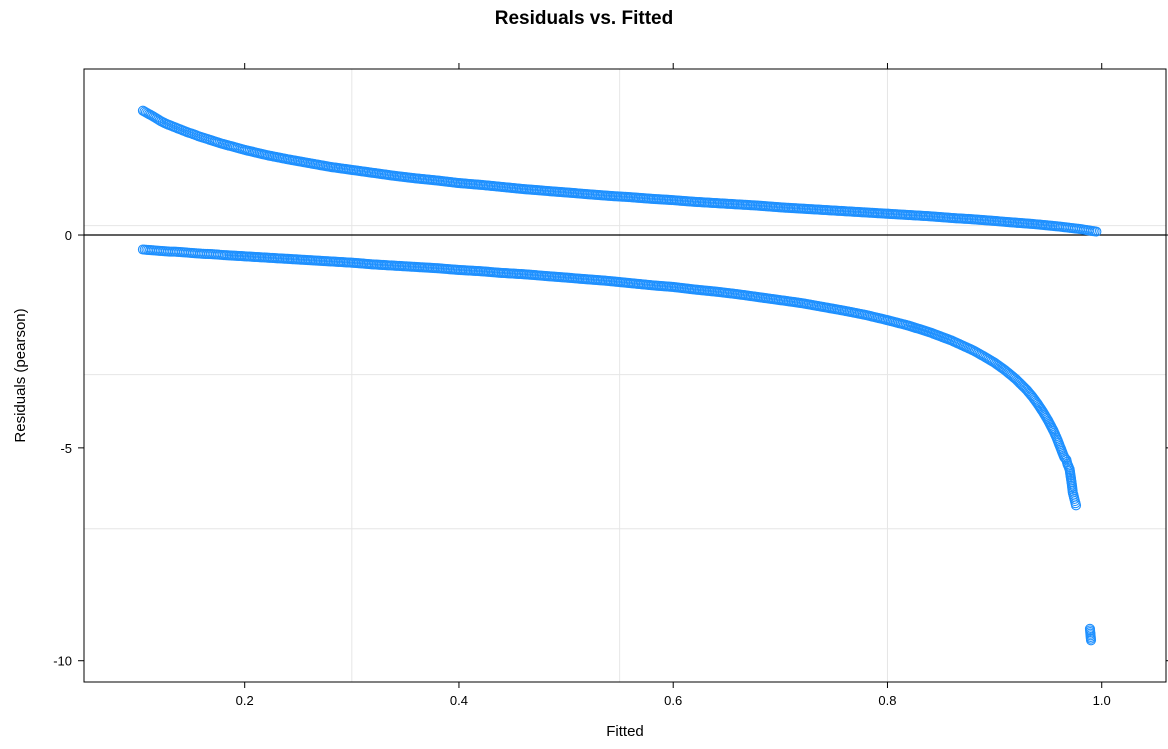 The image size is (1168, 749). Describe the element at coordinates (62, 661) in the screenshot. I see `y-tick-label: -10` at that location.